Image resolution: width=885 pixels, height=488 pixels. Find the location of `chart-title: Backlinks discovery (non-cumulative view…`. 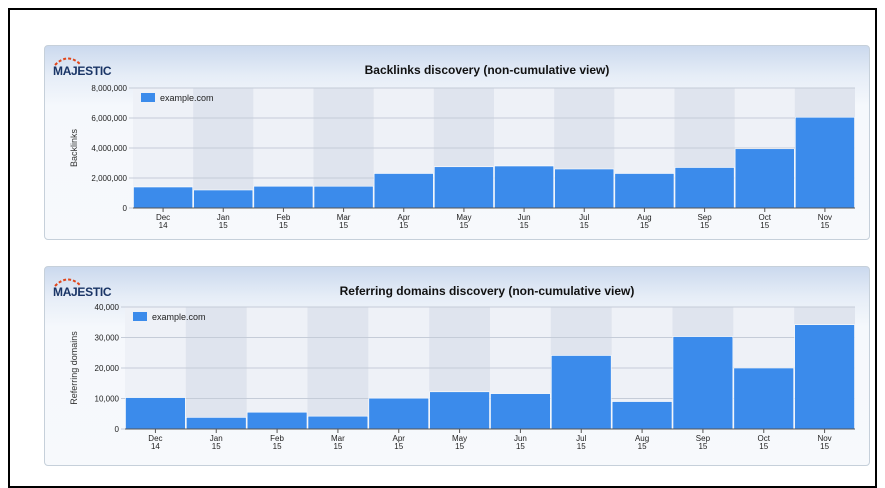

chart-title: Backlinks discovery (non-cumulative view… is located at coordinates (487, 70).